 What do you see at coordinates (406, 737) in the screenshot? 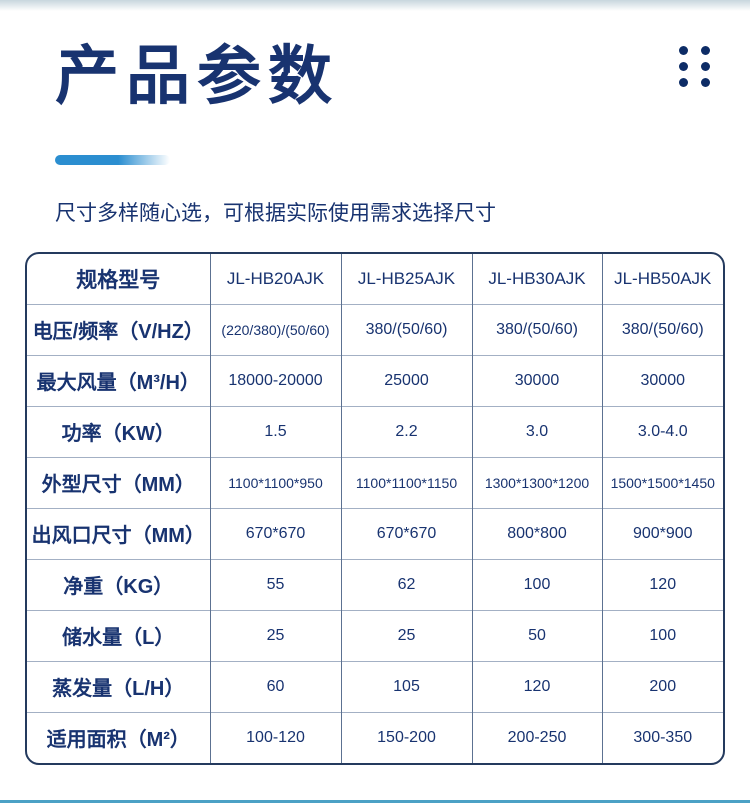
I see `cell-value: 150-200` at bounding box center [406, 737].